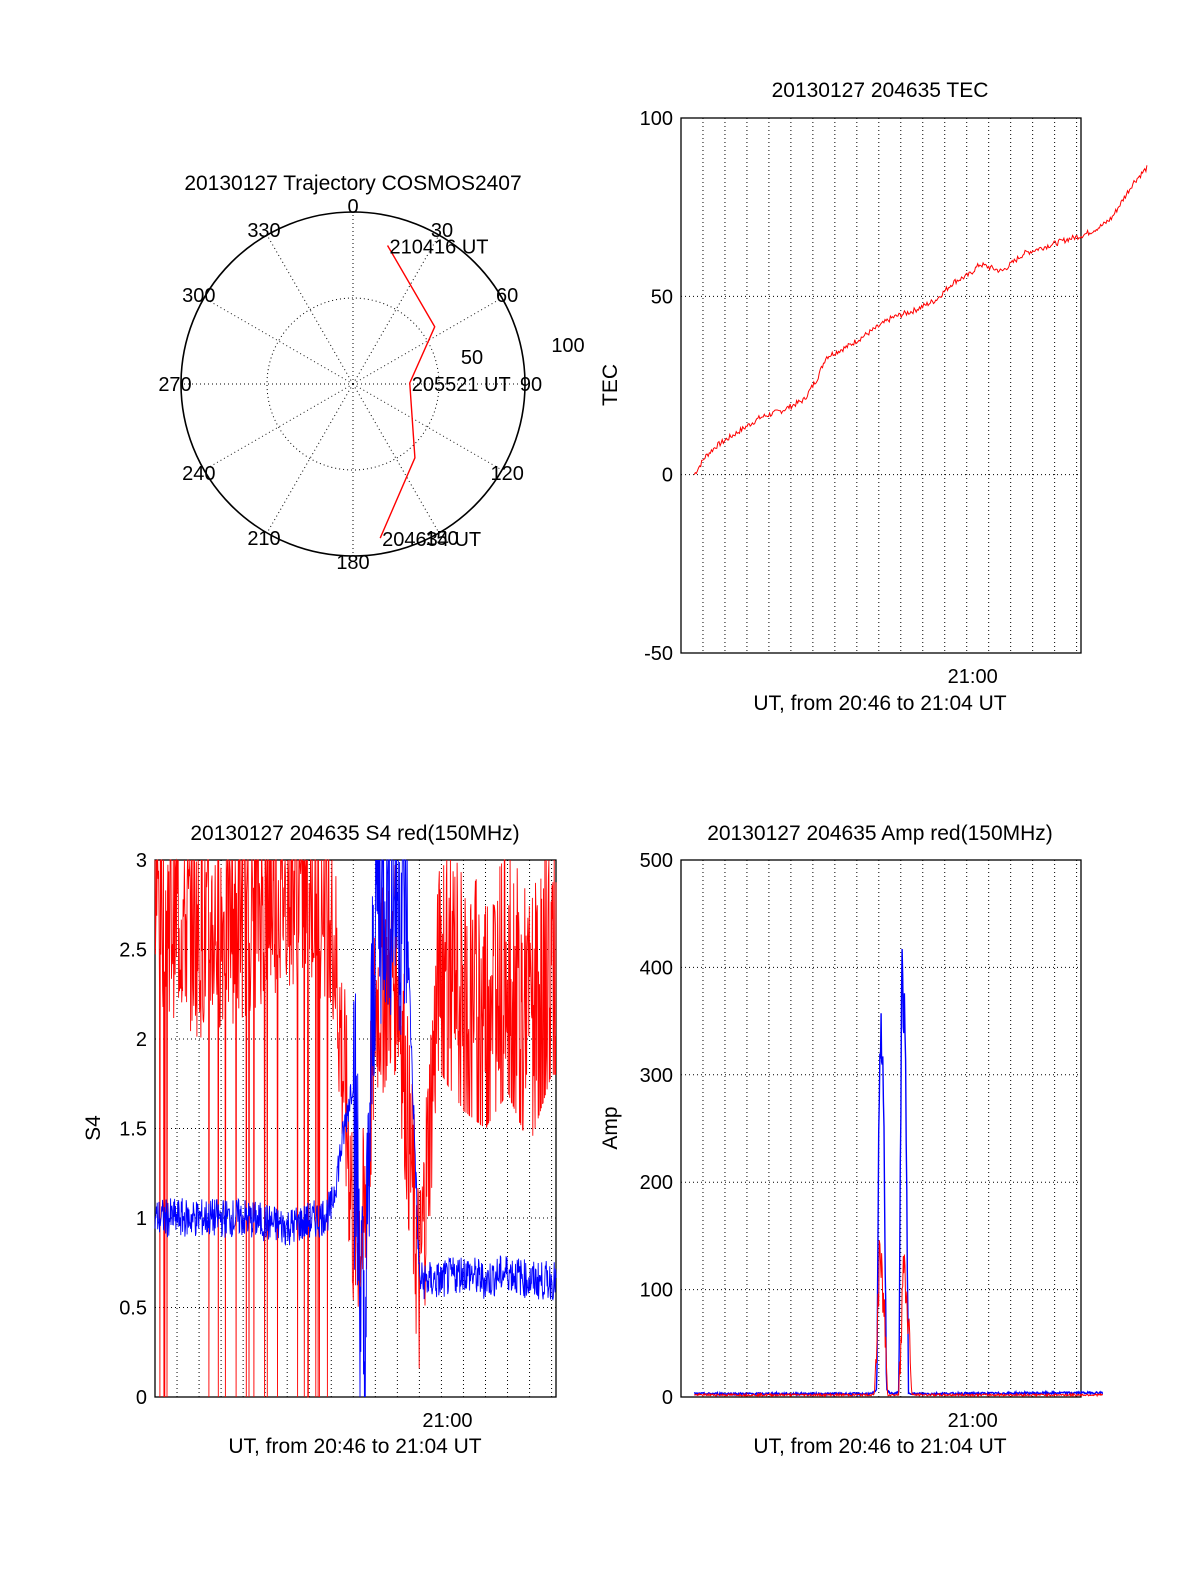 Image resolution: width=1200 pixels, height=1575 pixels. Describe the element at coordinates (920, 320) in the screenshot. I see `tec-series-line` at that location.